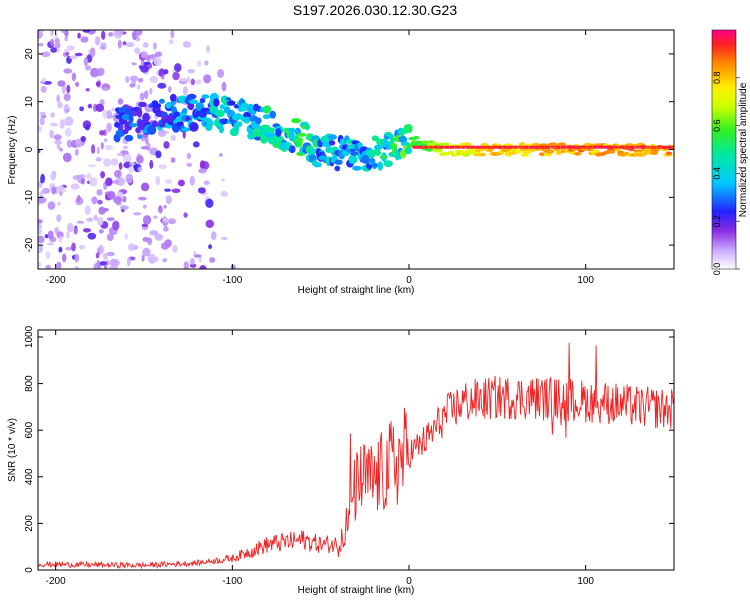 The height and width of the screenshot is (600, 750). Describe the element at coordinates (717, 221) in the screenshot. I see `colorbar-tick-label: 0.2` at that location.